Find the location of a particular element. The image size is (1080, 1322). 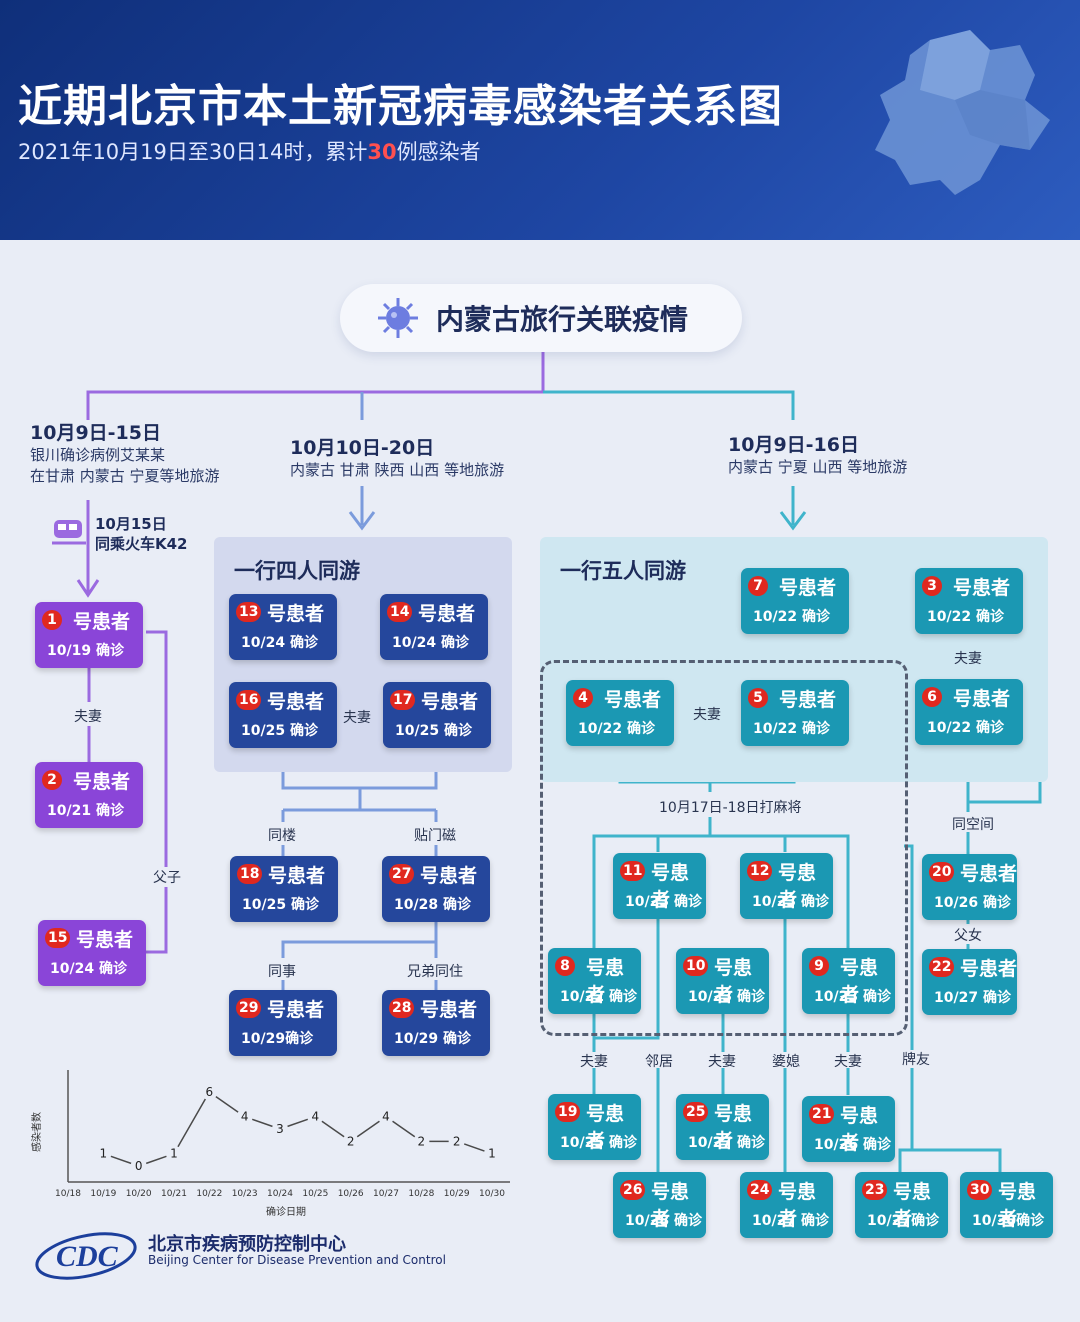

relation-label: 父子 is located at coordinates (167, 877).